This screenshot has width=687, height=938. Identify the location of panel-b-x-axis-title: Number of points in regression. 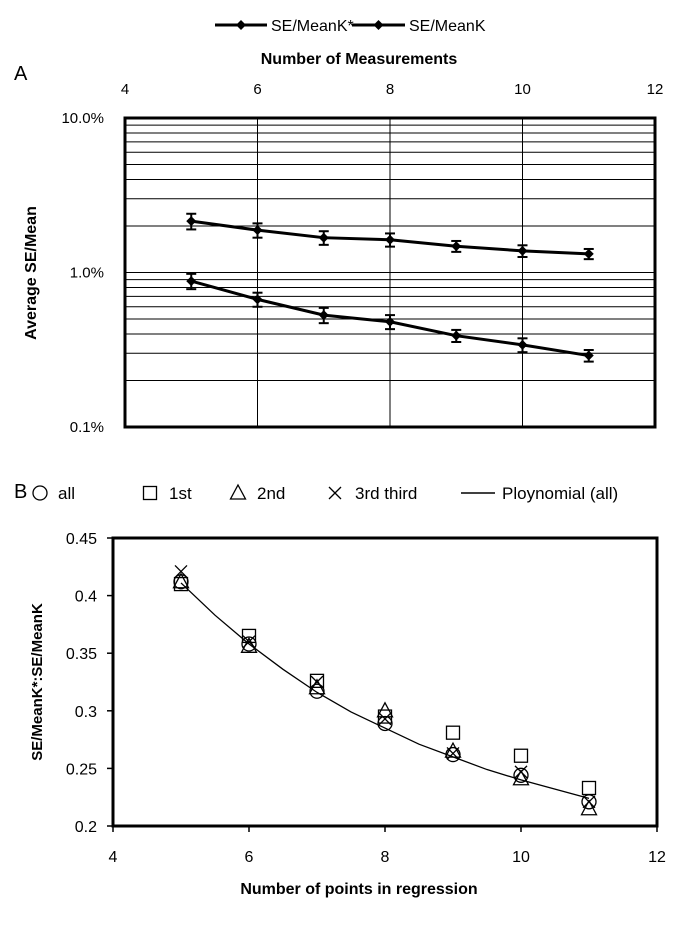
(358, 889).